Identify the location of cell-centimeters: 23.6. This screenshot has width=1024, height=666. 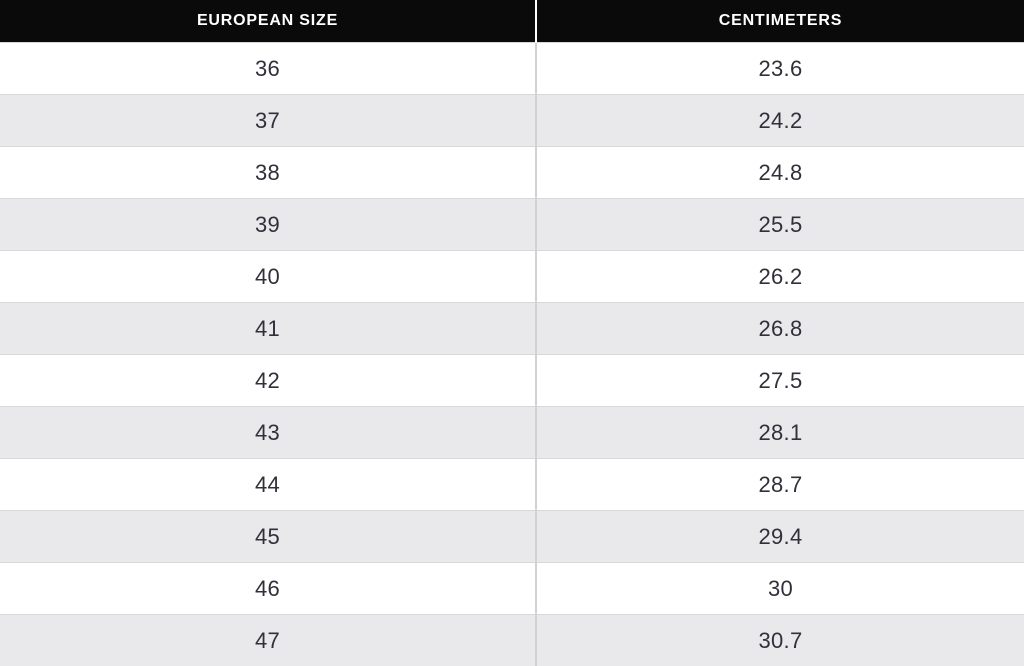
(780, 69).